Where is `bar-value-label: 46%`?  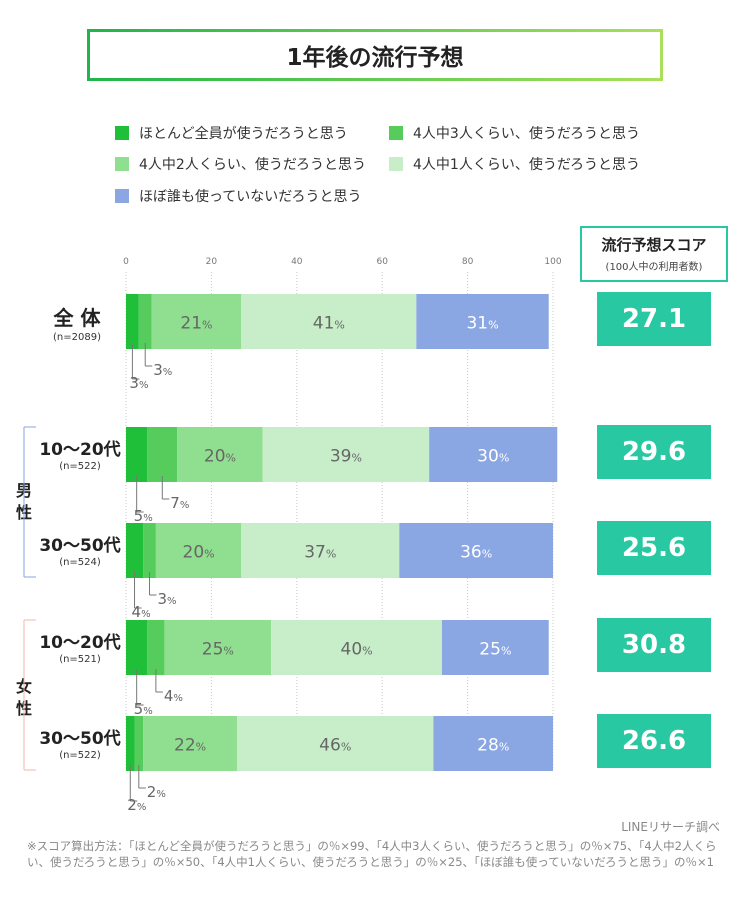 bar-value-label: 46% is located at coordinates (335, 746).